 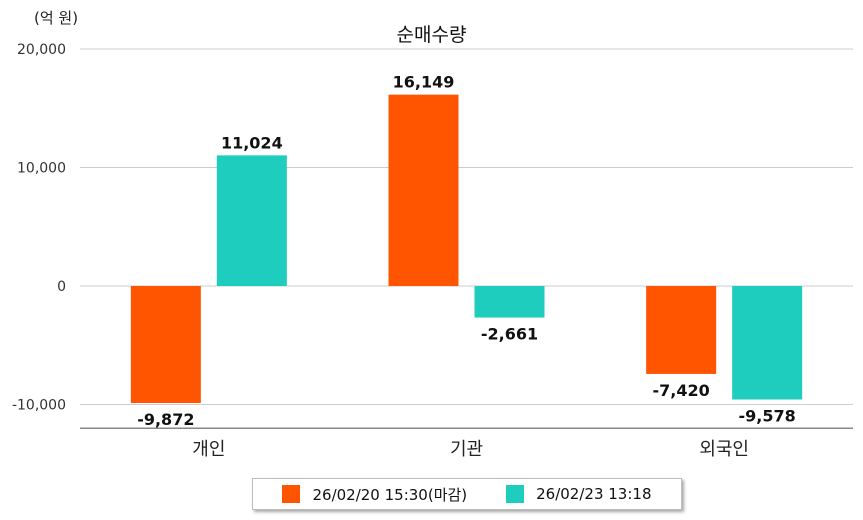 I want to click on data-label: 16,149, so click(x=424, y=82).